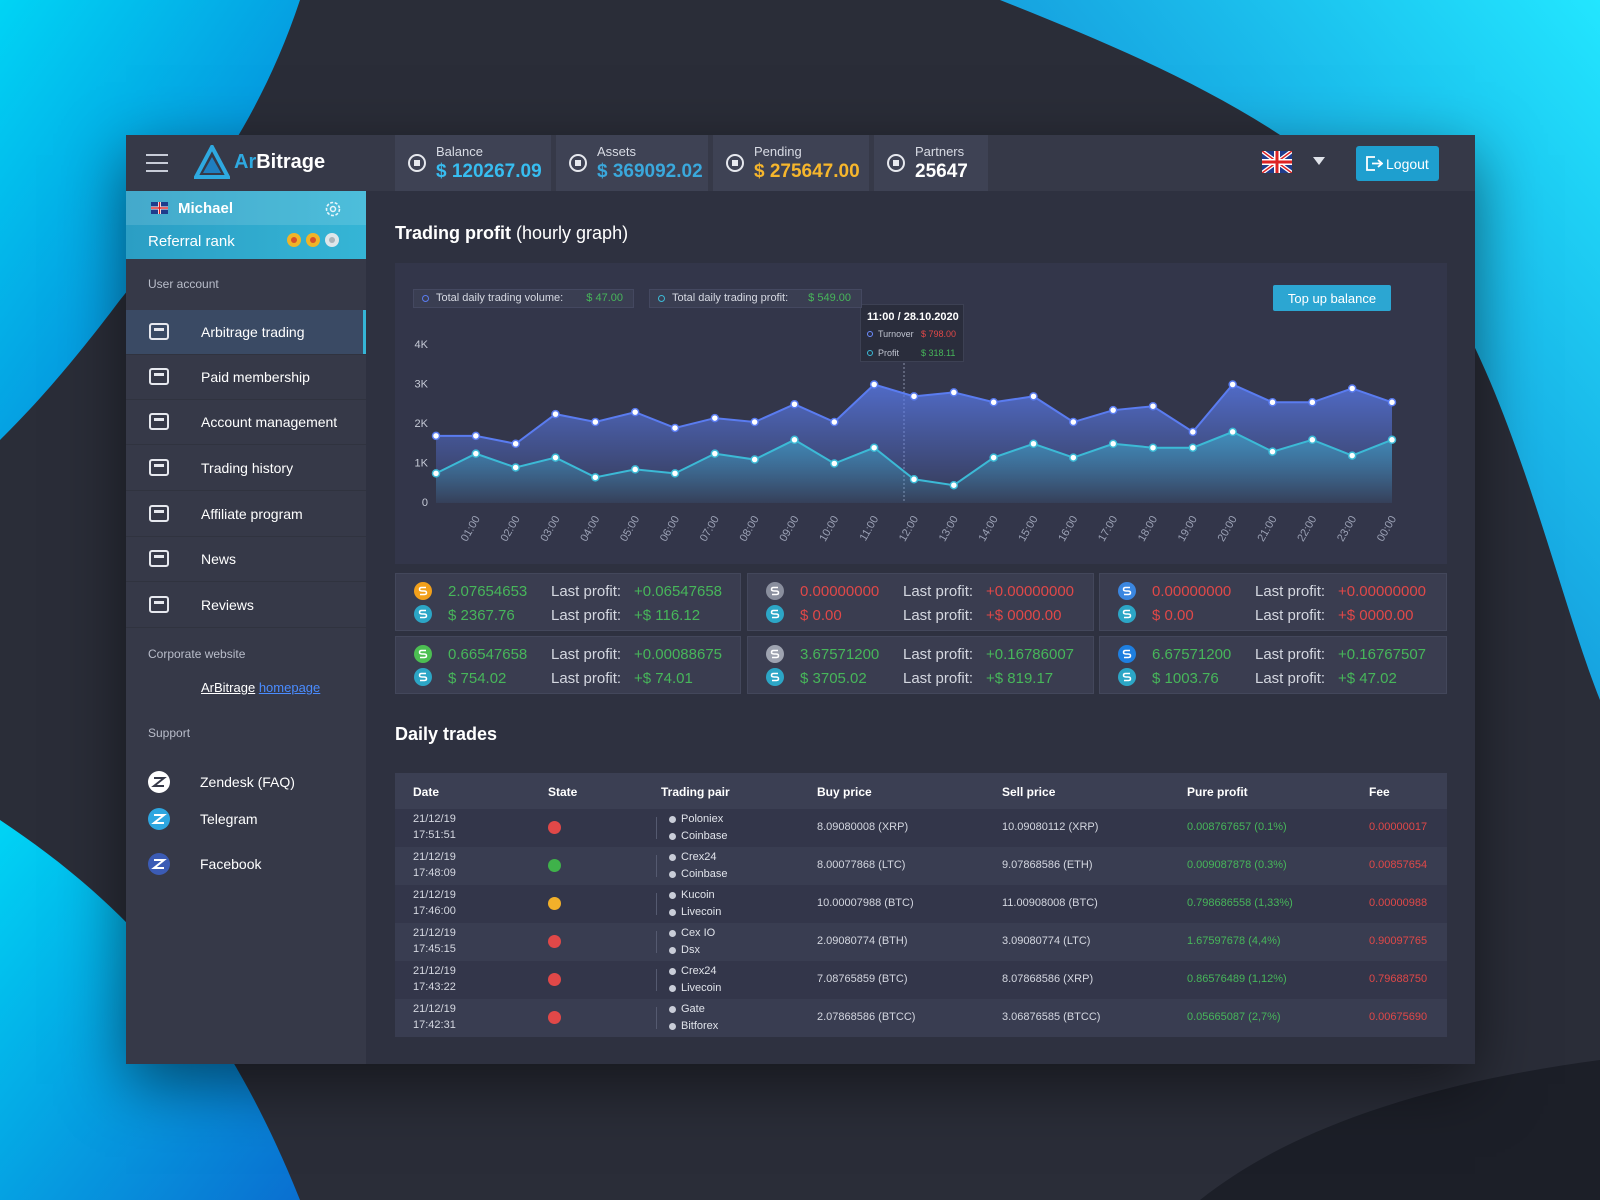 The image size is (1600, 1200). What do you see at coordinates (1397, 163) in the screenshot?
I see `logout-button: Logout` at bounding box center [1397, 163].